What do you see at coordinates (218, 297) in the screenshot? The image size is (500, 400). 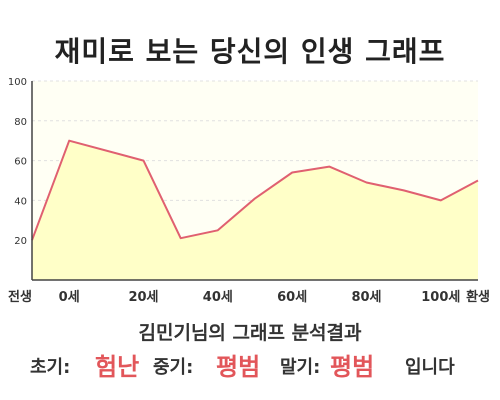 I see `x-tick-label: 40세` at bounding box center [218, 297].